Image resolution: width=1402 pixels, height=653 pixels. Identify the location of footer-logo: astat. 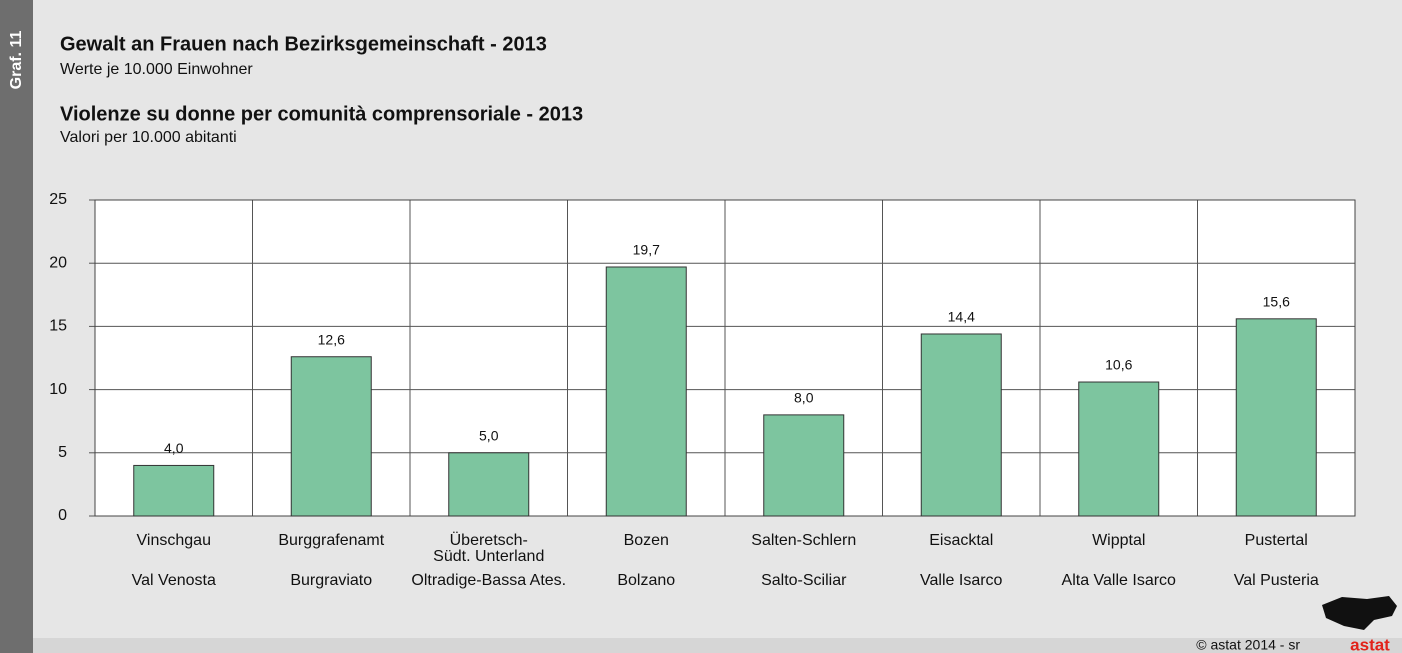
(1370, 644).